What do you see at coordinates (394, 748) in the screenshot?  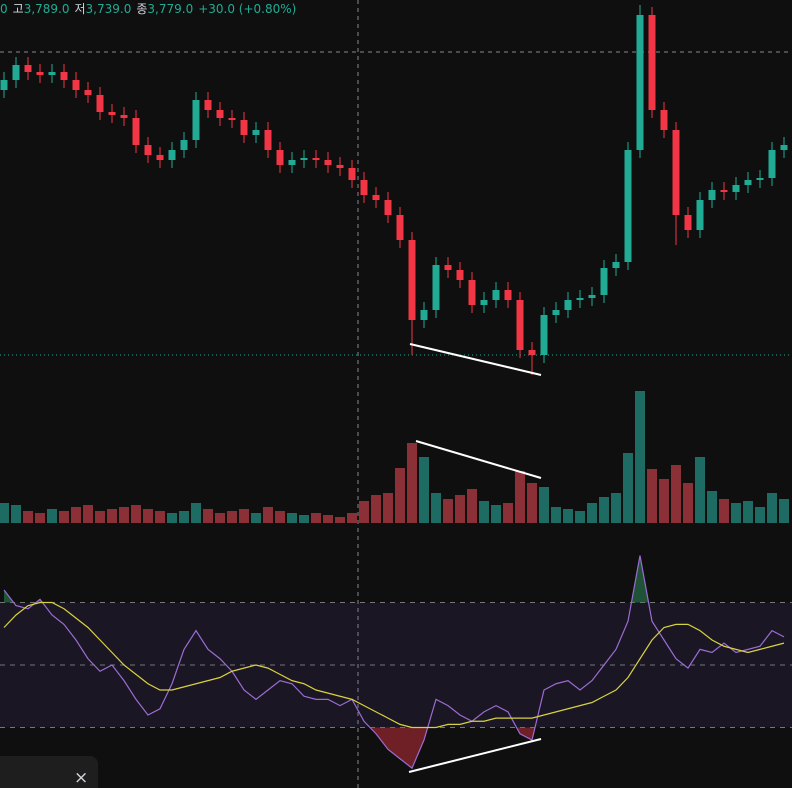 I see `rsi-fill` at bounding box center [394, 748].